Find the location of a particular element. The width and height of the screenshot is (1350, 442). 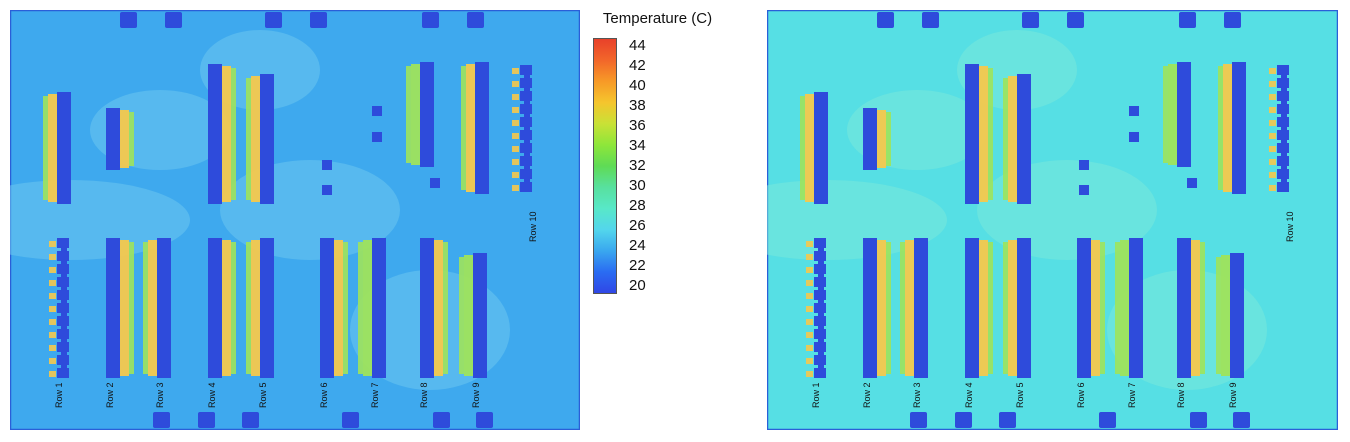

upper-row-10-spine is located at coordinates (527, 128).